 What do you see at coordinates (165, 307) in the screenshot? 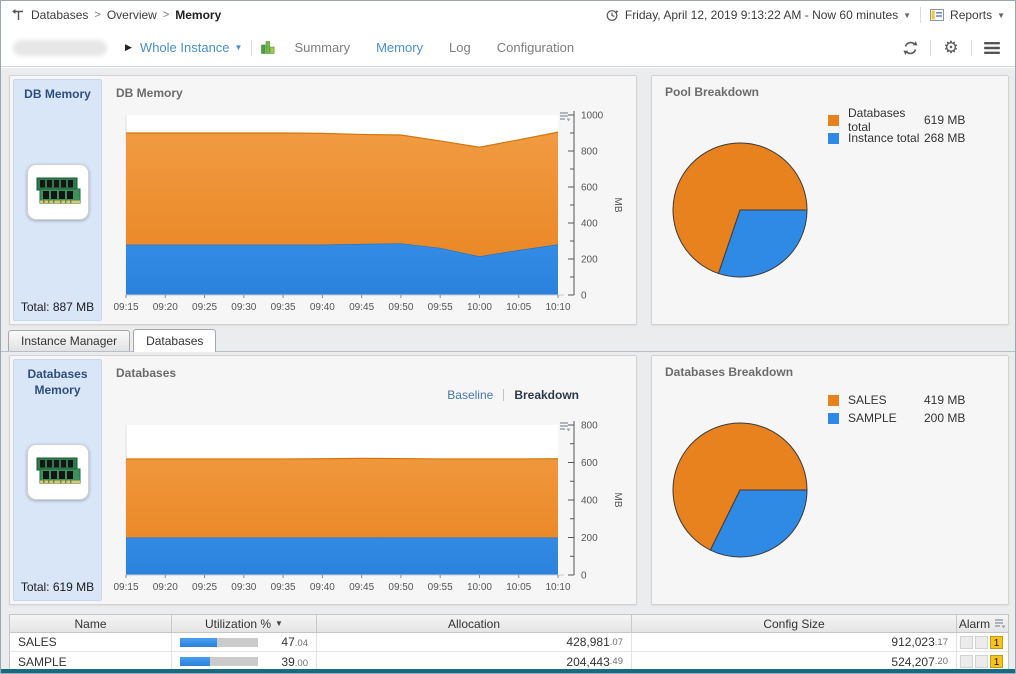
I see `svg-text: 09:20` at bounding box center [165, 307].